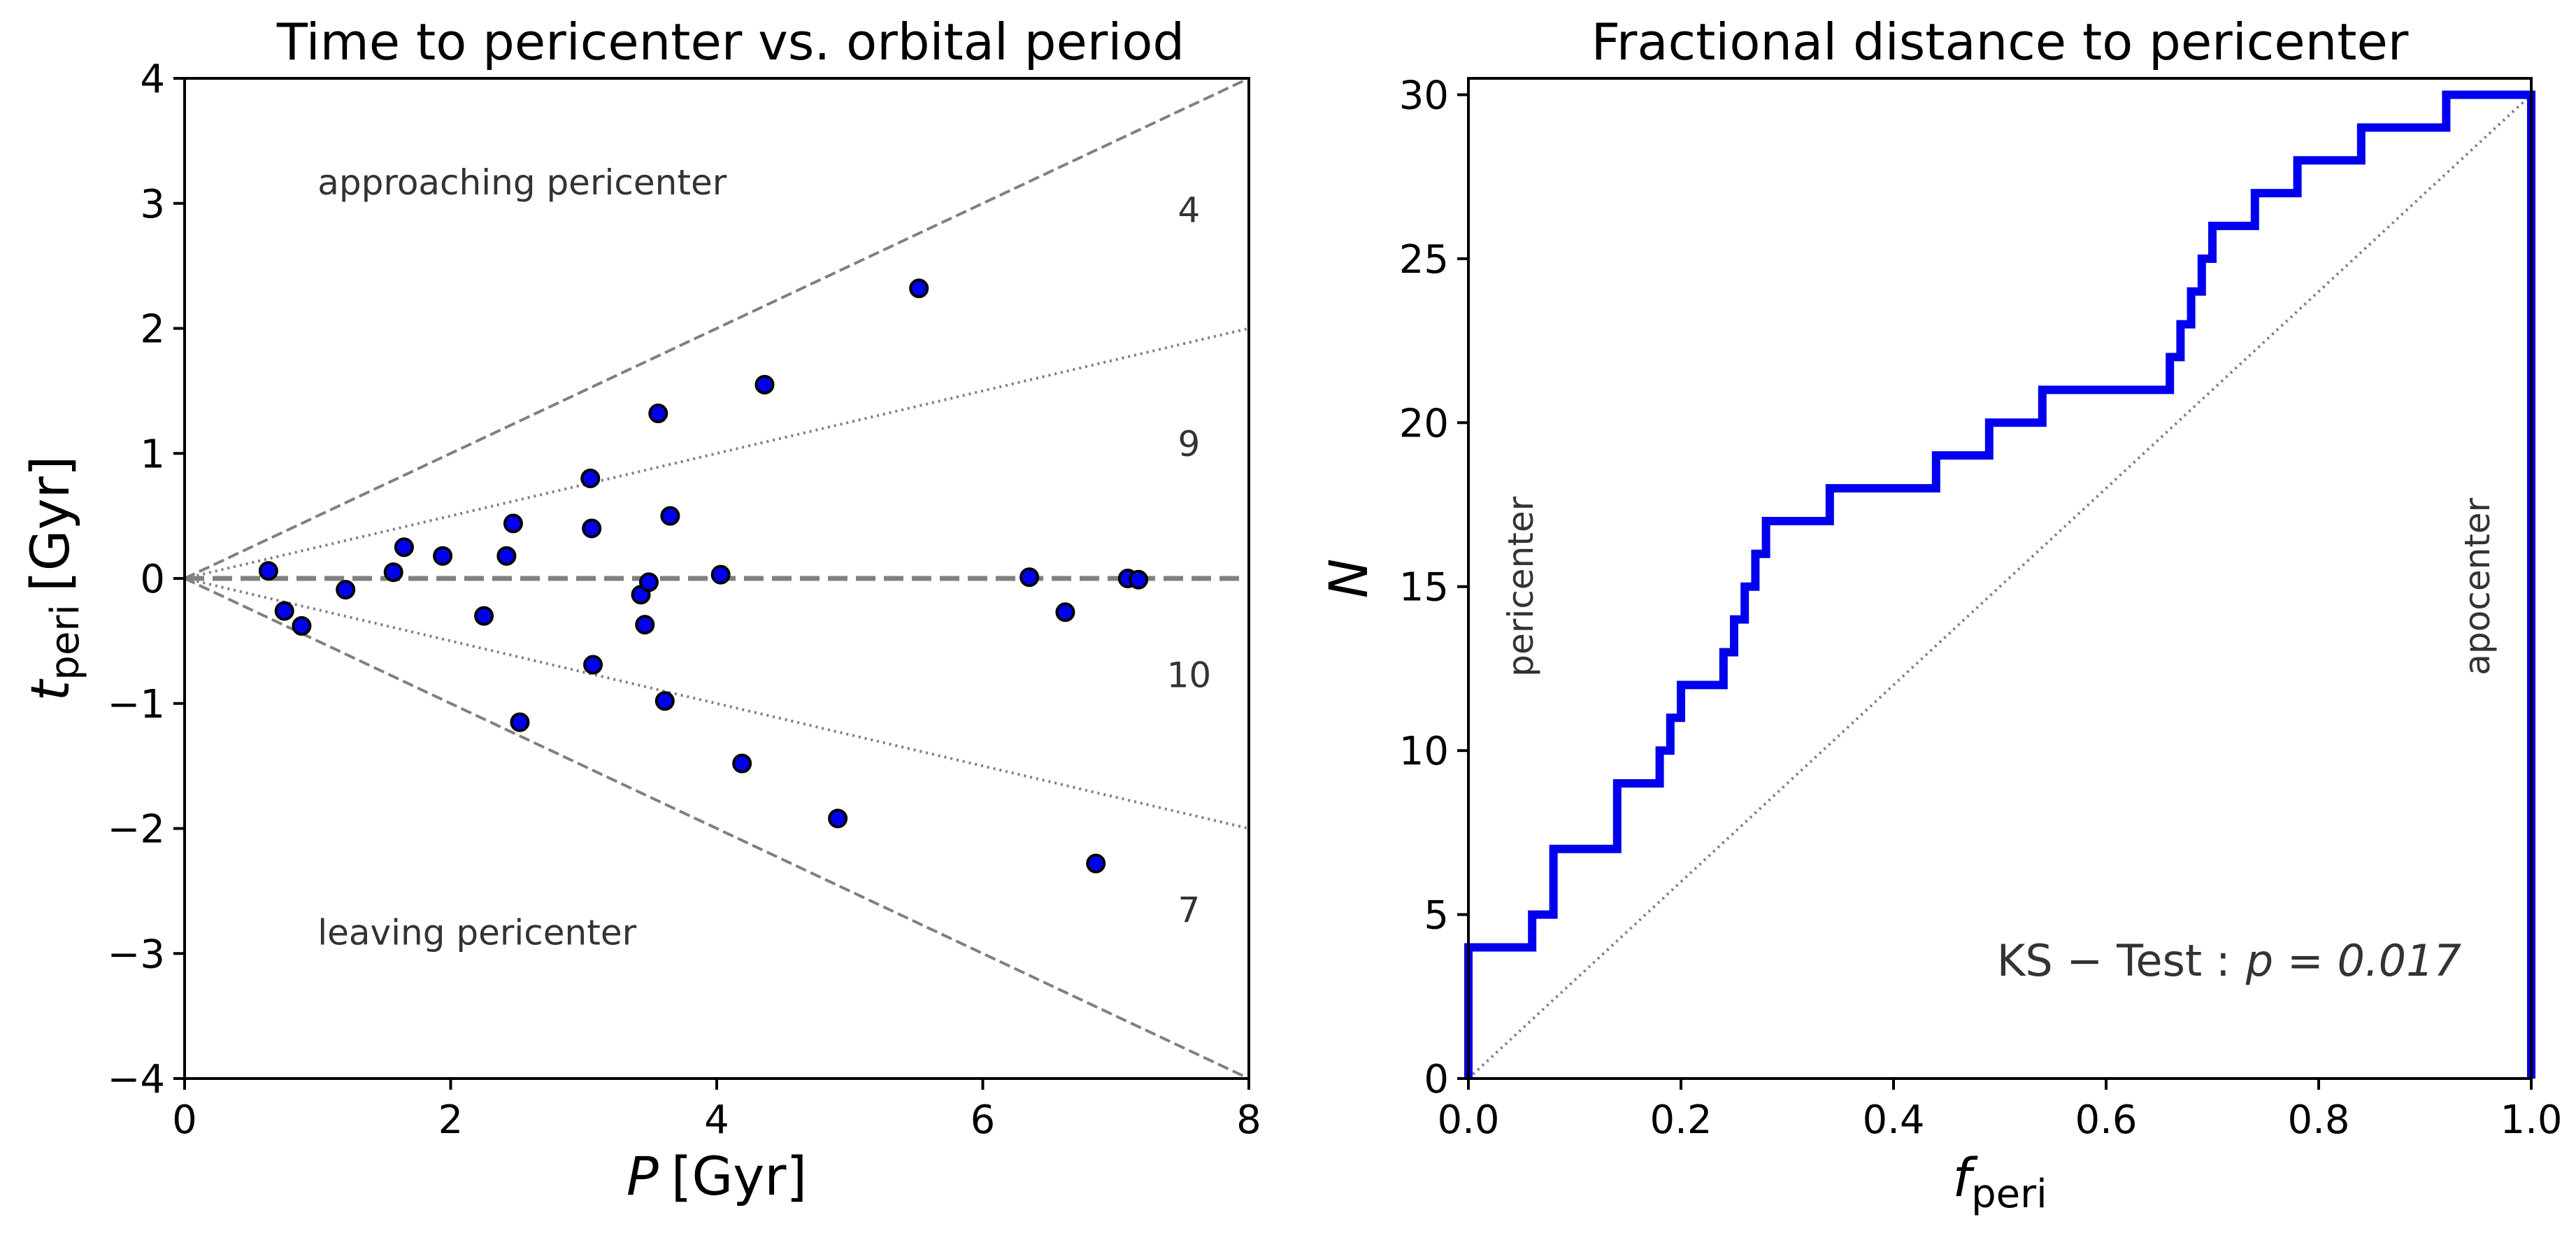 Image resolution: width=2576 pixels, height=1238 pixels. Describe the element at coordinates (136, 830) in the screenshot. I see `left-y-tick-label: −2` at that location.